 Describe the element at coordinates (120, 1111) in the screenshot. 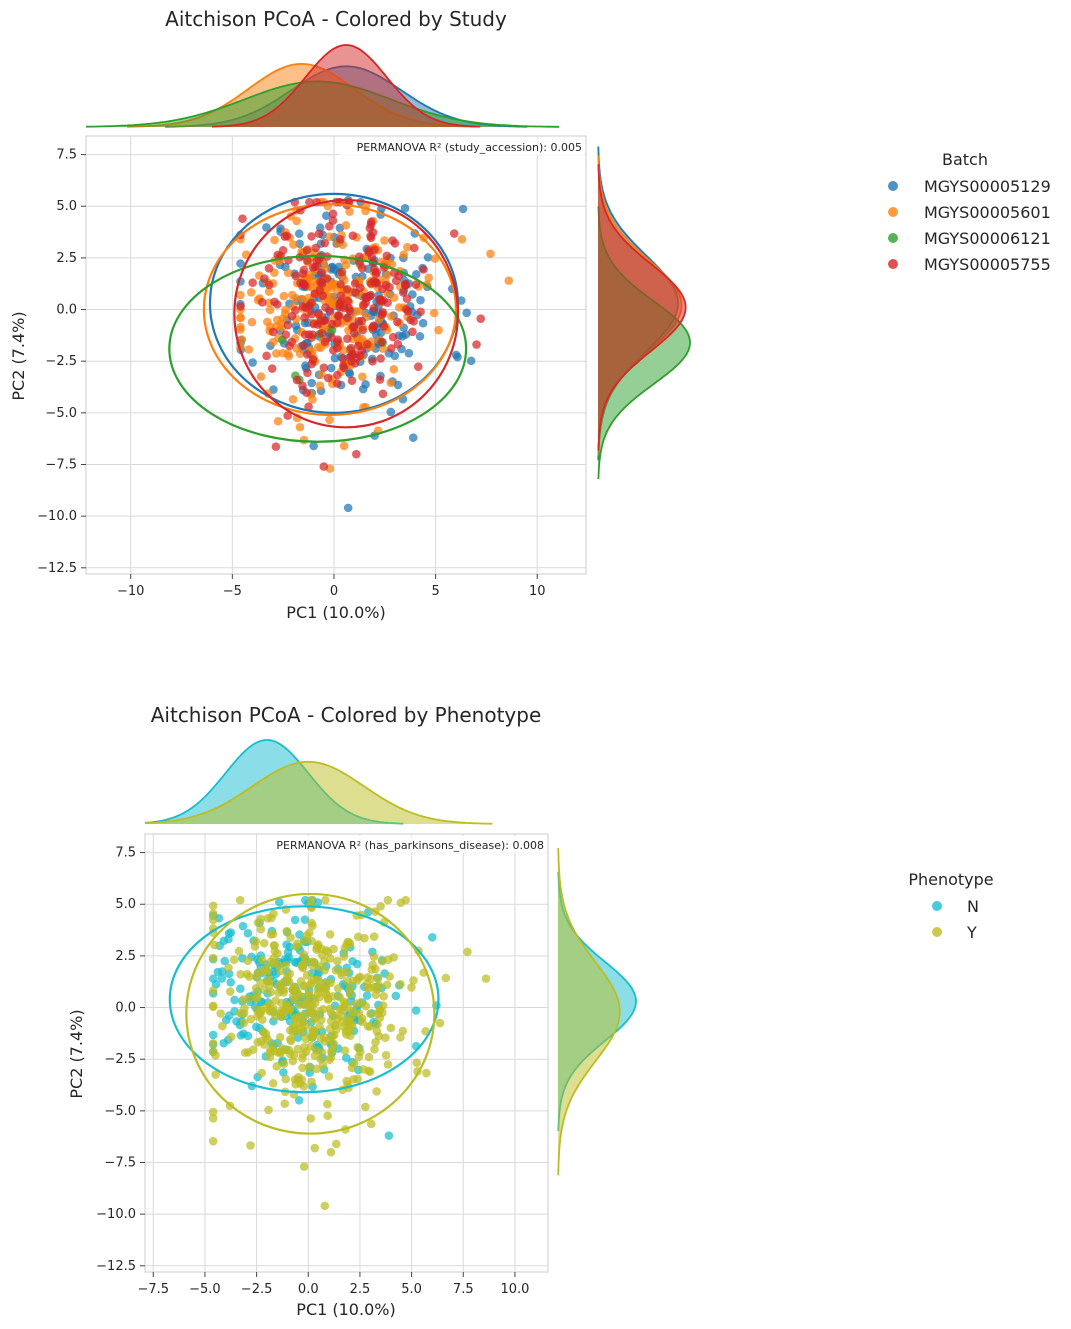

I see `phenotype-y-tick-label: −5.0` at that location.